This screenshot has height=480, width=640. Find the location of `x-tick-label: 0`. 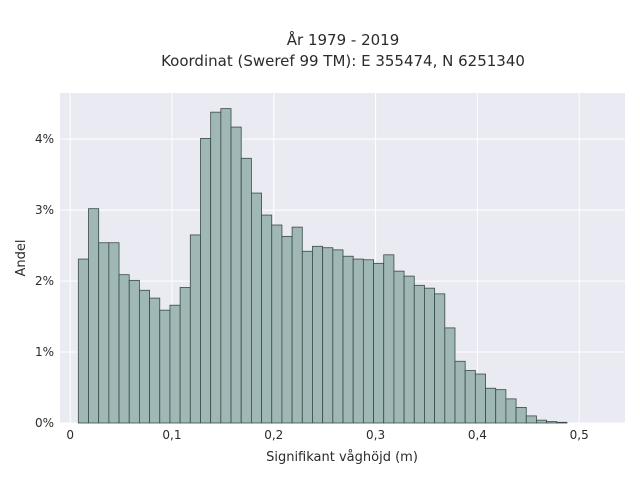

x-tick-label: 0 is located at coordinates (70, 435).